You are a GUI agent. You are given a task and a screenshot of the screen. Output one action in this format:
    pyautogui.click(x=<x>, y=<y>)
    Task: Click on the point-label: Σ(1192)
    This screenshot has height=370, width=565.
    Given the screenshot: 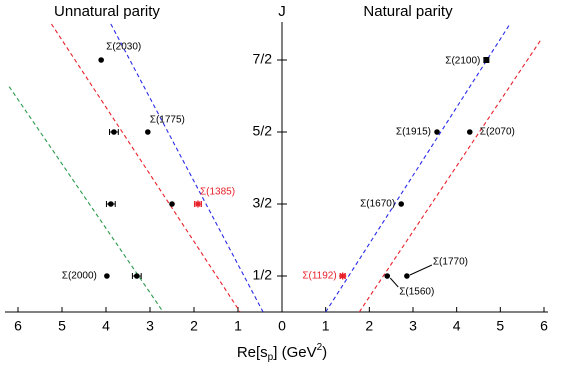 What is the action you would take?
    pyautogui.click(x=319, y=276)
    